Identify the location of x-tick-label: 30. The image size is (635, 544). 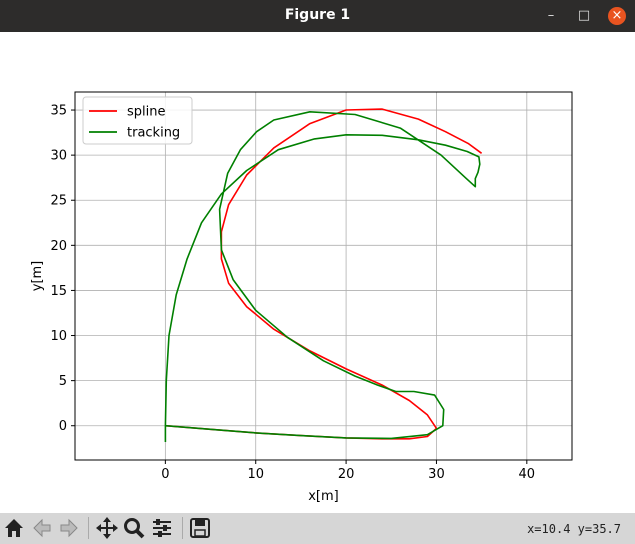
(436, 474).